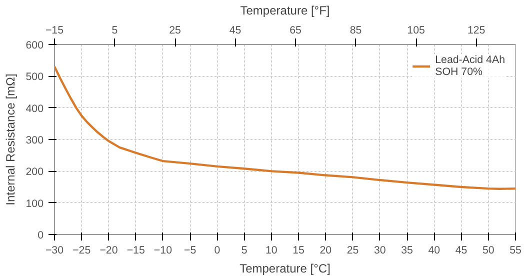  What do you see at coordinates (488, 250) in the screenshot?
I see `x-tick-label: 50` at bounding box center [488, 250].